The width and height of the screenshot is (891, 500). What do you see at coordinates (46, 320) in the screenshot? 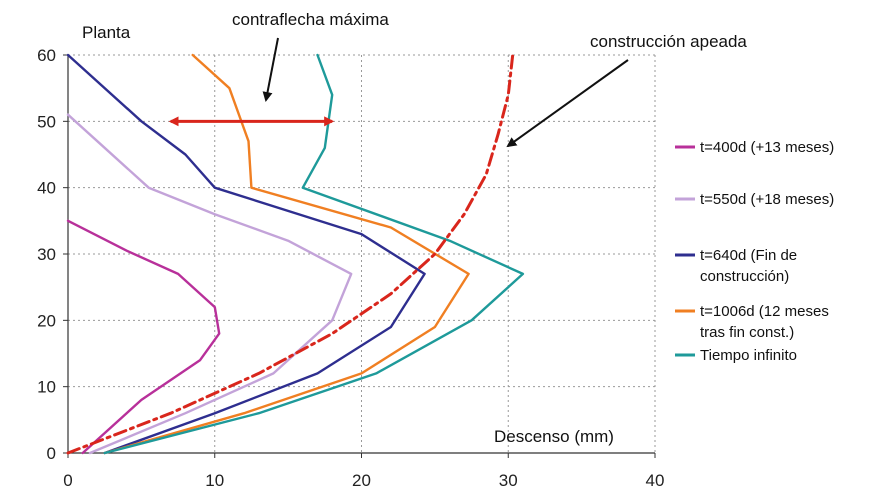
I see `y-tick-label: 20` at bounding box center [46, 320].